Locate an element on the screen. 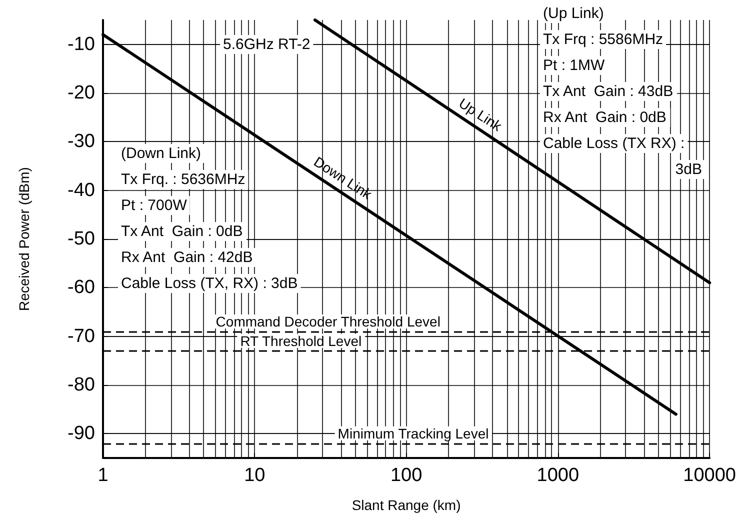  ref-line-label: Command Decoder Threshold Level is located at coordinates (328, 321).